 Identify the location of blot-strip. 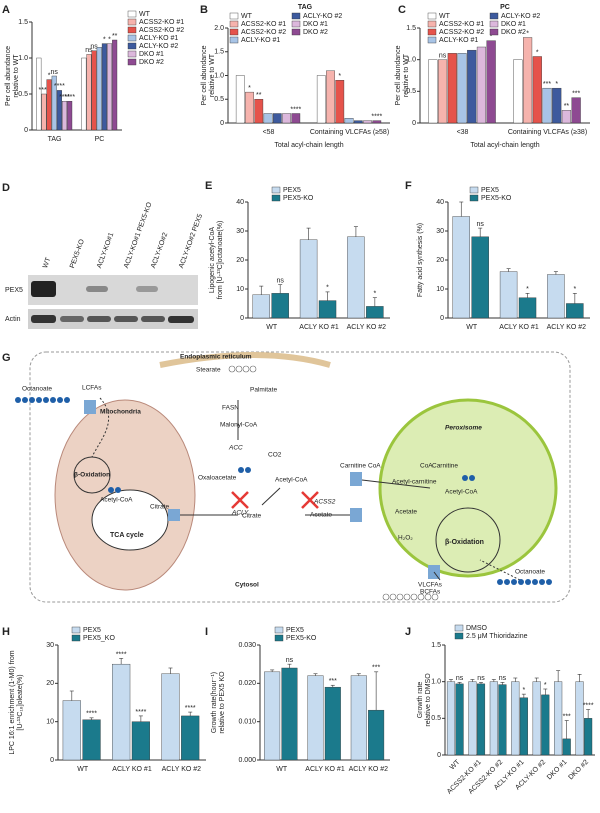
(113, 290).